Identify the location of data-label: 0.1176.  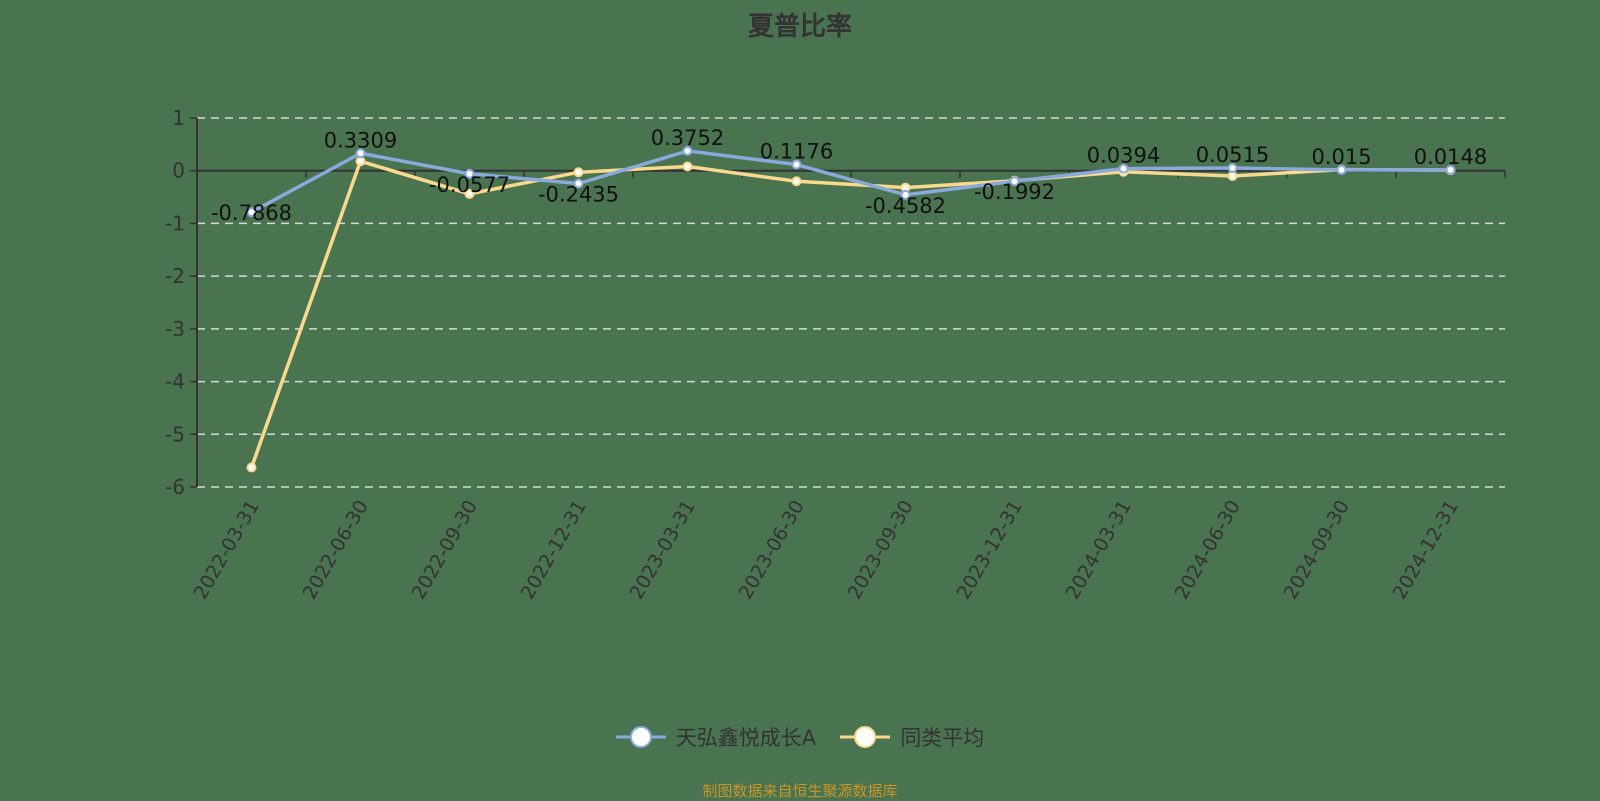
(796, 152).